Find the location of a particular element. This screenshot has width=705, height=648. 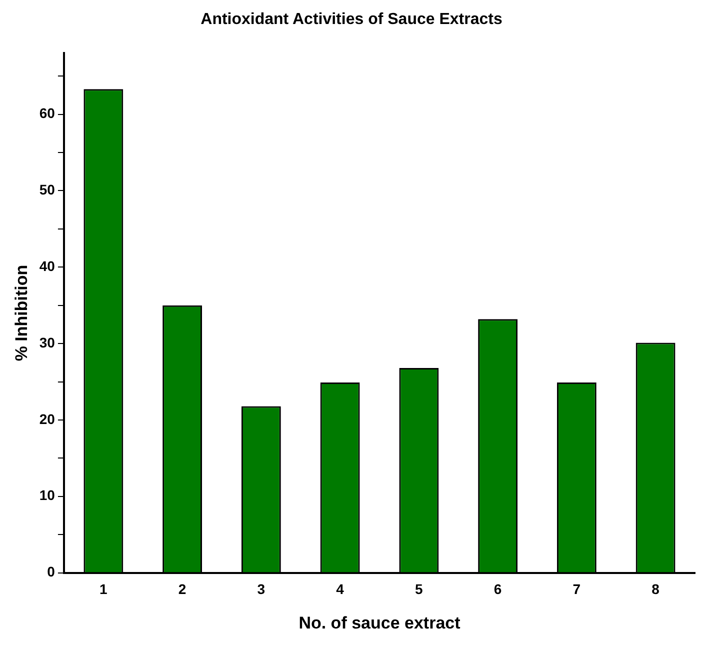

x-tick-label: 7 is located at coordinates (576, 589).